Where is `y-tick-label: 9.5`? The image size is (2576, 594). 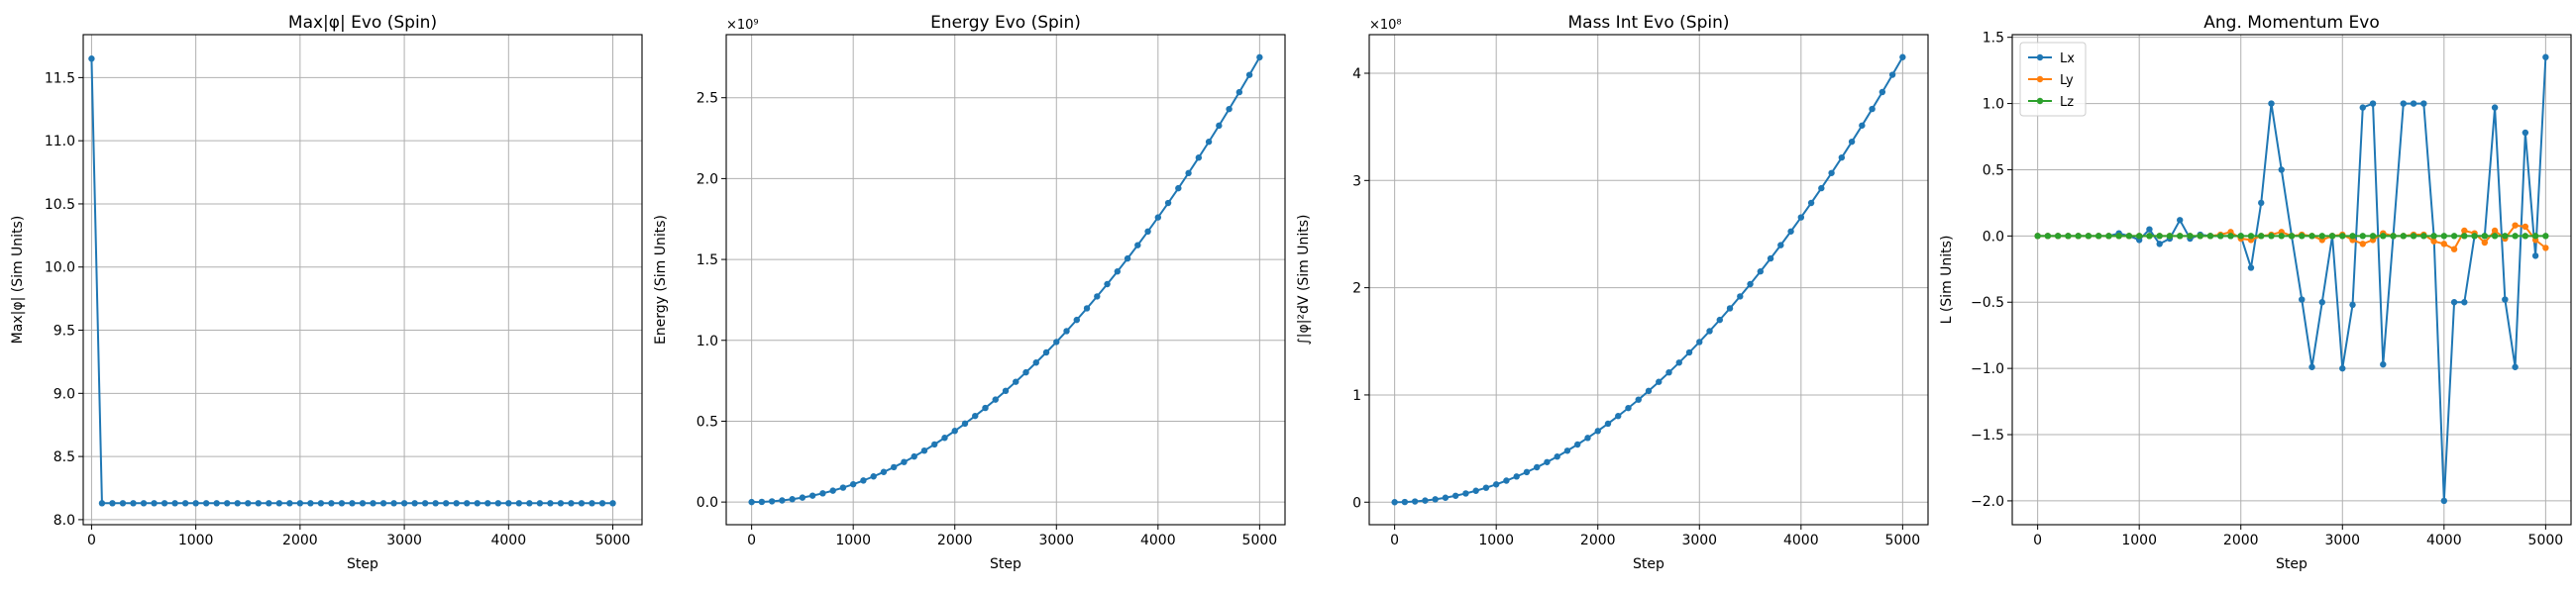 y-tick-label: 9.5 is located at coordinates (64, 332).